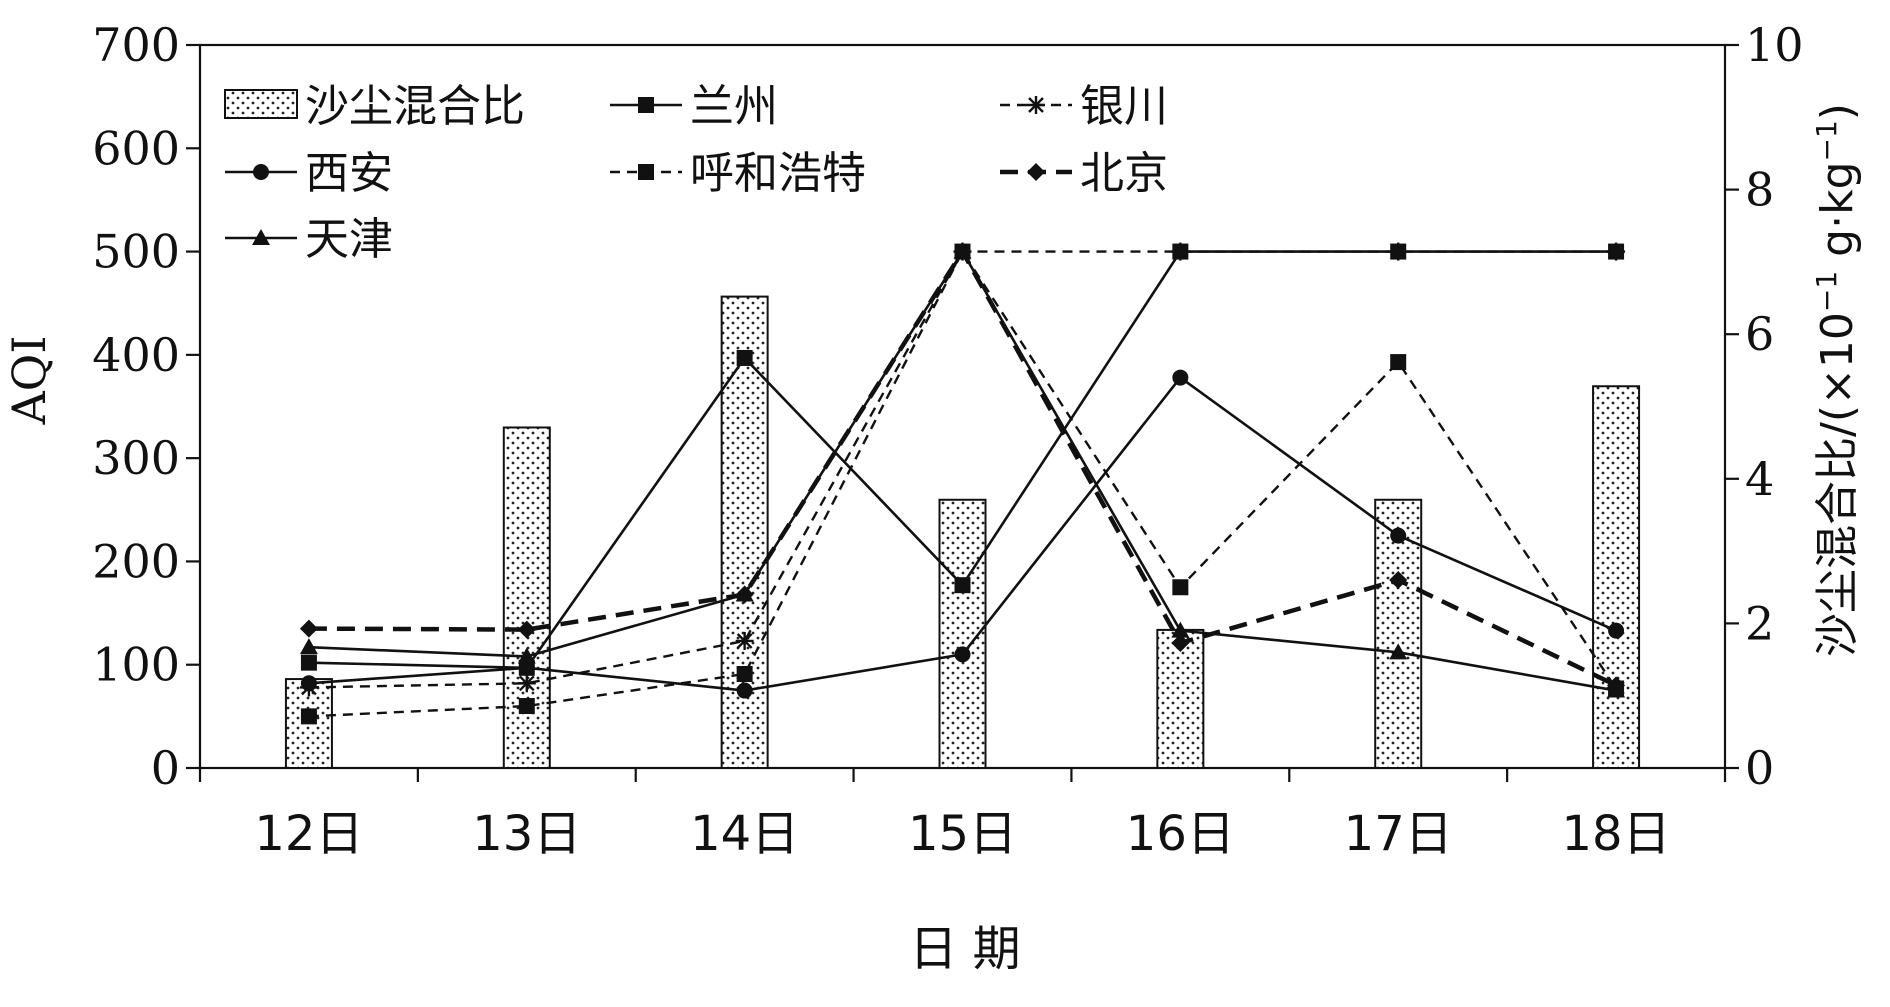  Describe the element at coordinates (1759, 623) in the screenshot. I see `y-right-tick-label-2: 2` at that location.